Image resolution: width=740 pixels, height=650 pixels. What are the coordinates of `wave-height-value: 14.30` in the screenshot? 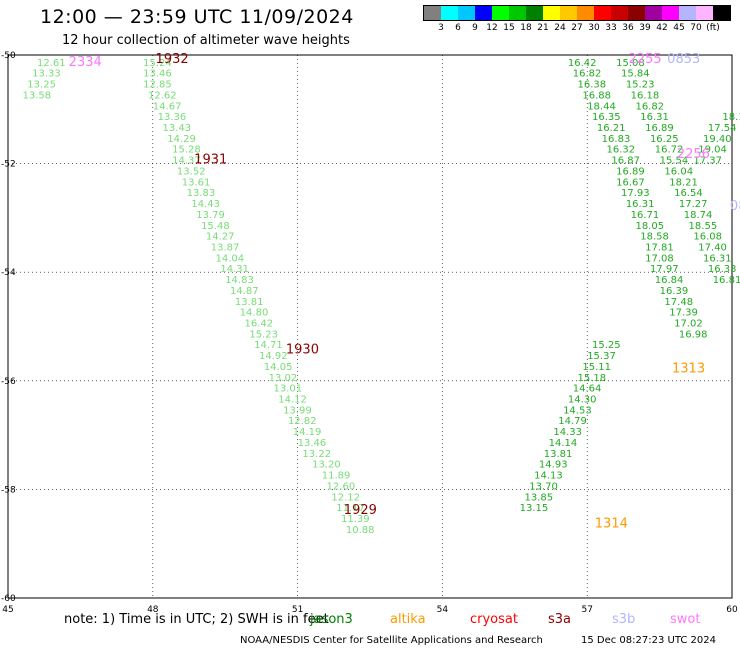 It's located at (582, 400).